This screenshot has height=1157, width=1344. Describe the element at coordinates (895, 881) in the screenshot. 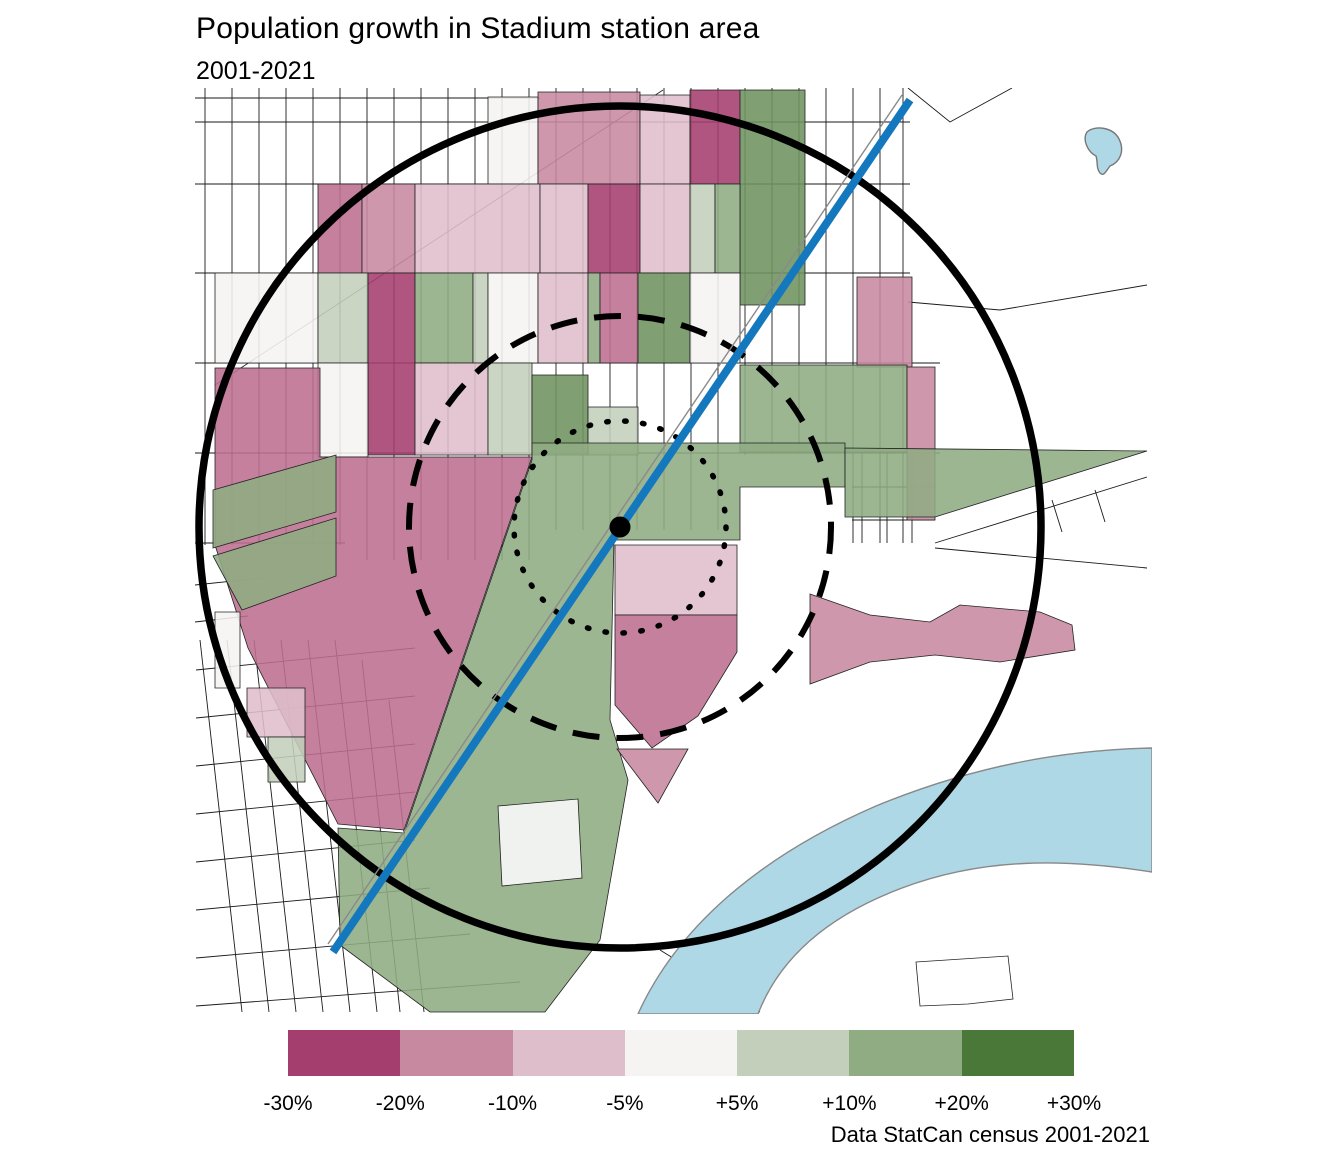

I see `river` at that location.